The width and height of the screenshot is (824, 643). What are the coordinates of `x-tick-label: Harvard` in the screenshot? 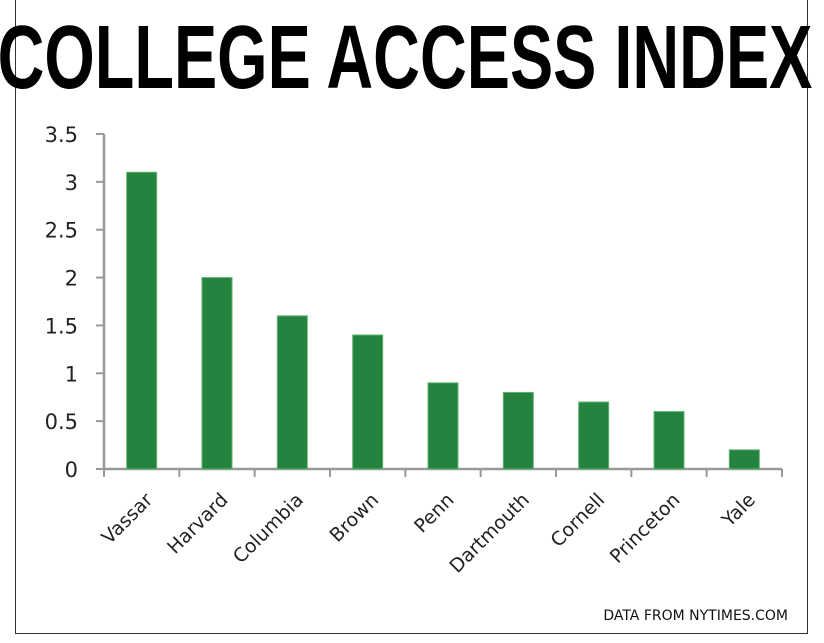 It's located at (197, 523).